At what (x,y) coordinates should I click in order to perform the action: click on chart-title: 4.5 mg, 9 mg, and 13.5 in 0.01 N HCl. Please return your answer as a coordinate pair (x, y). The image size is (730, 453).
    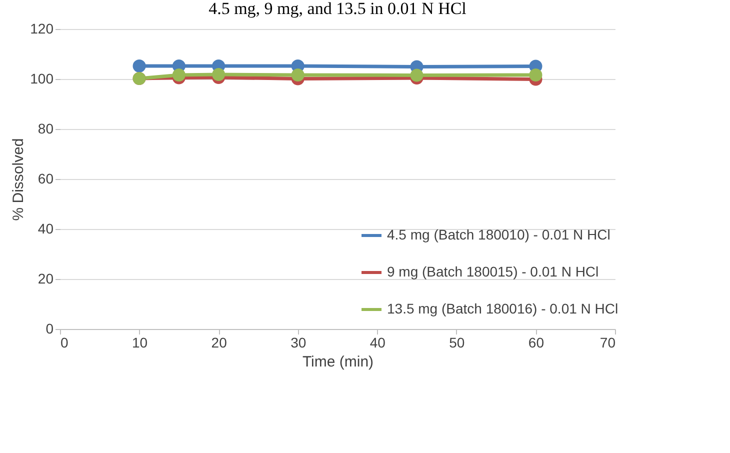
    Looking at the image, I should click on (337, 9).